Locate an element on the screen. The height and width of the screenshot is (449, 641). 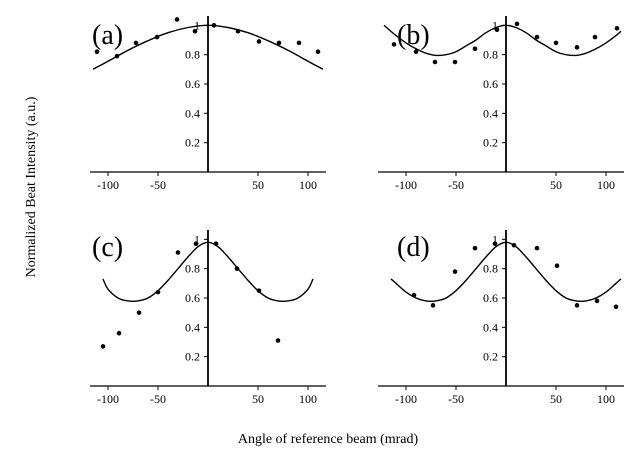
x-tick-label-d: 100 is located at coordinates (606, 399).